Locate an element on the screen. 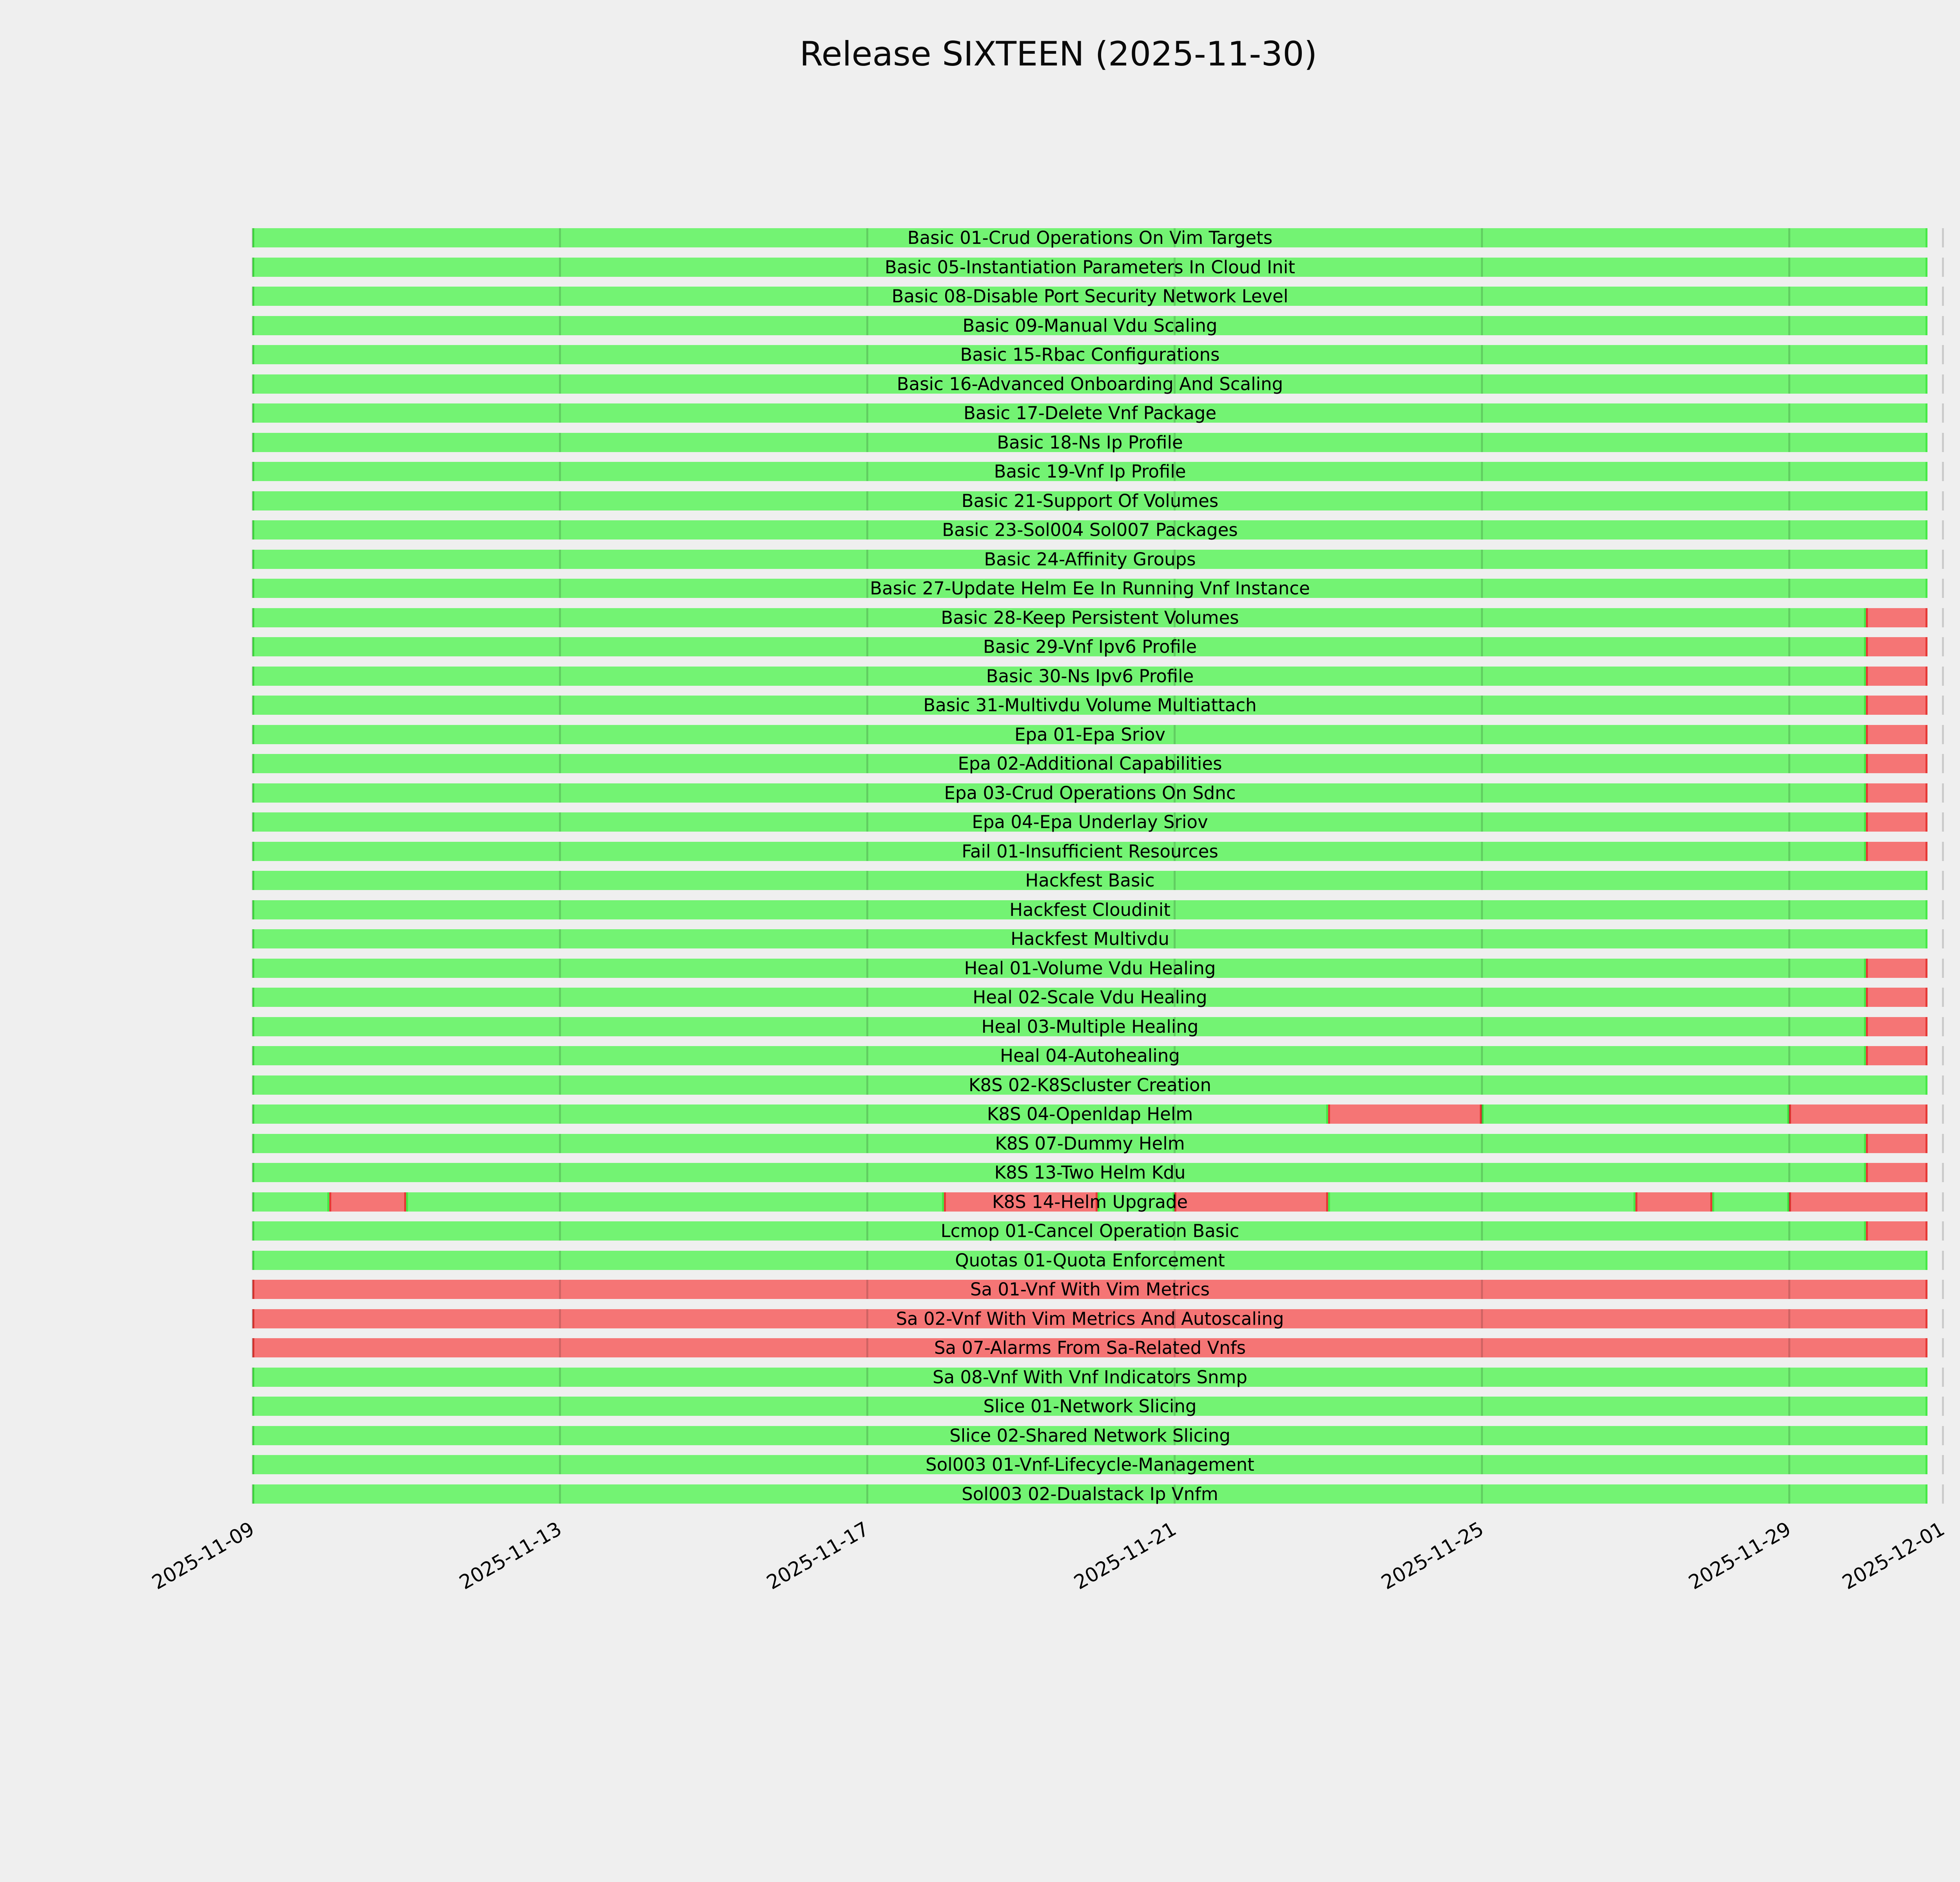 The width and height of the screenshot is (1960, 1882). task-row: Fail 01-Insufficient Resources is located at coordinates (1098, 851).